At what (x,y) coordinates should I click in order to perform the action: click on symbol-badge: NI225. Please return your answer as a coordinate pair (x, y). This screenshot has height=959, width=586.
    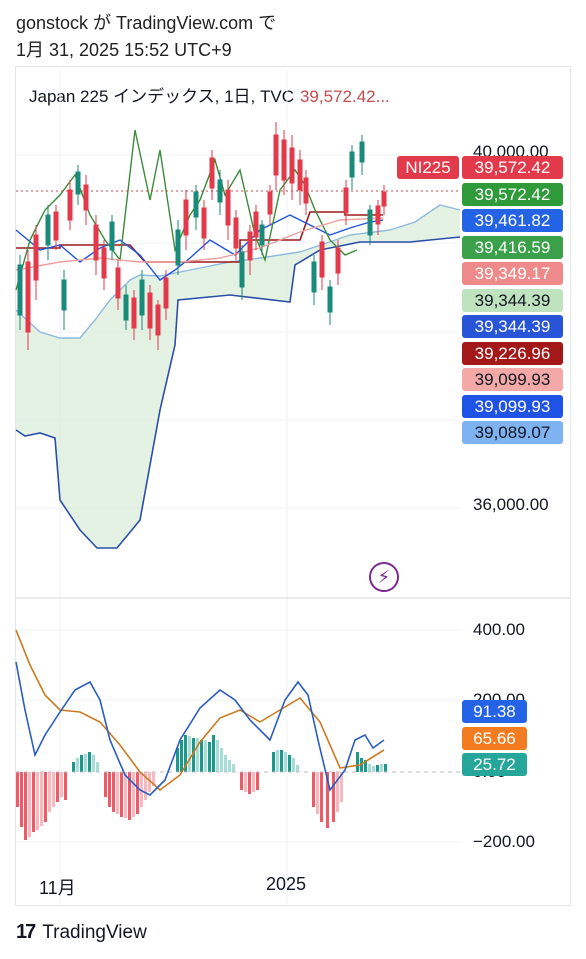
    Looking at the image, I should click on (428, 167).